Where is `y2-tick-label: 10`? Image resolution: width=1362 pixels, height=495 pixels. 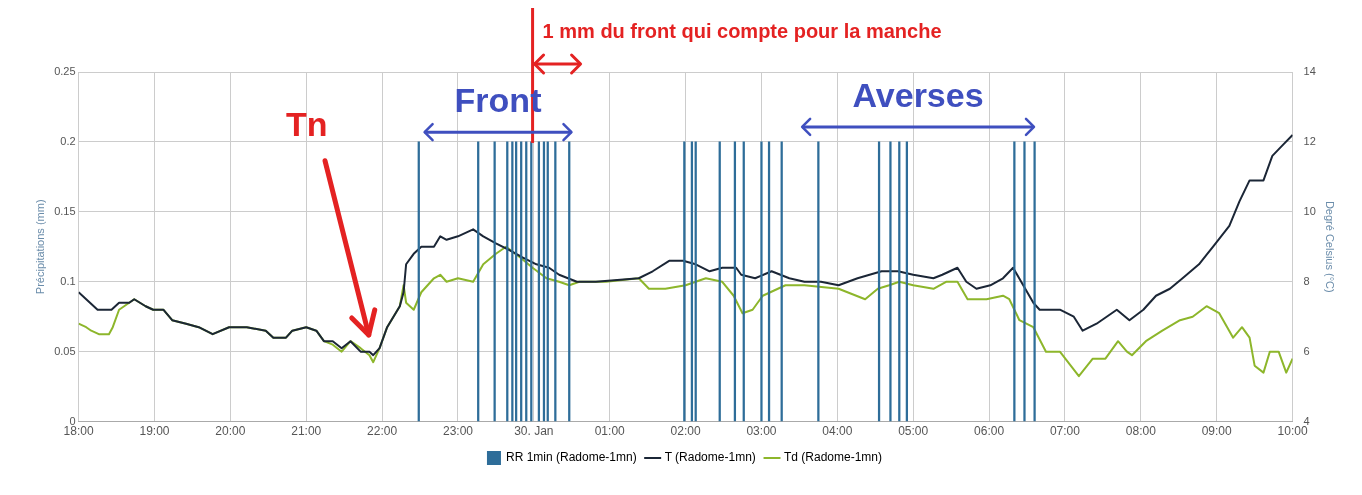 y2-tick-label: 10 is located at coordinates (1309, 210).